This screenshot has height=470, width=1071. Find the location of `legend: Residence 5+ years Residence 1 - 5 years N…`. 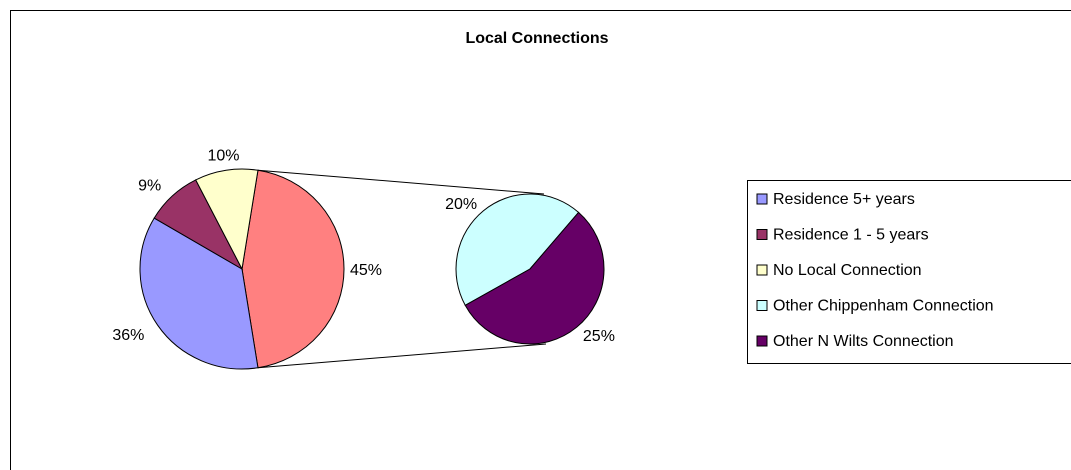

legend: Residence 5+ years Residence 1 - 5 years N… is located at coordinates (909, 272).